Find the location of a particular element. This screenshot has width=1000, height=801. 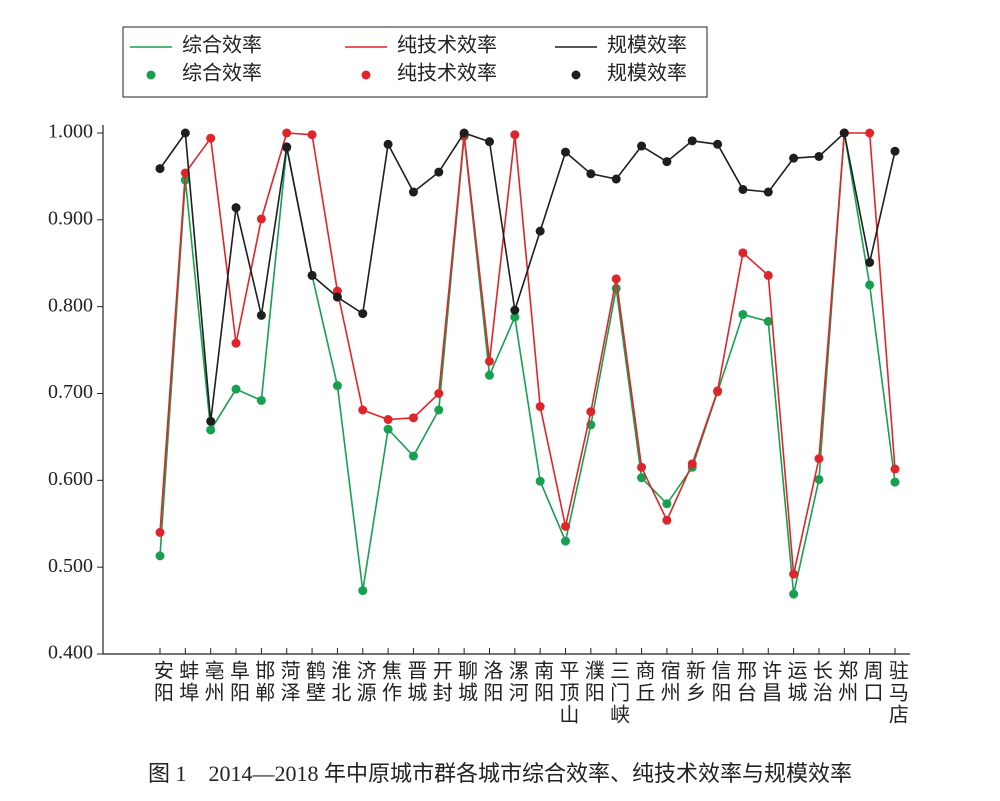

legend-box is located at coordinates (415, 62).